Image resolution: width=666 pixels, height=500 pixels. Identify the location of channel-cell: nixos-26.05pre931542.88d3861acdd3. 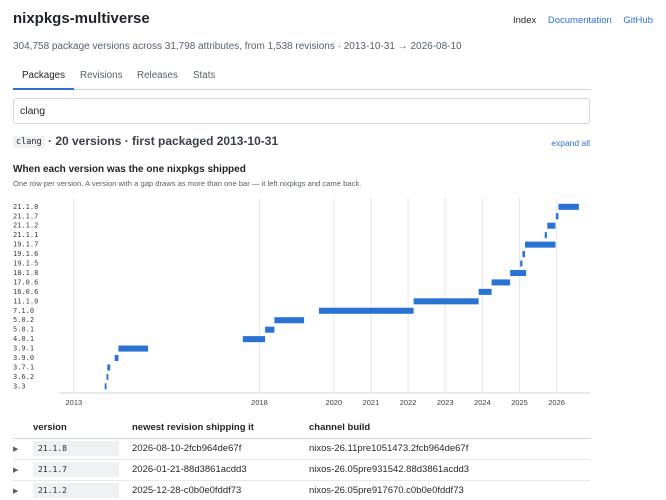
(449, 470).